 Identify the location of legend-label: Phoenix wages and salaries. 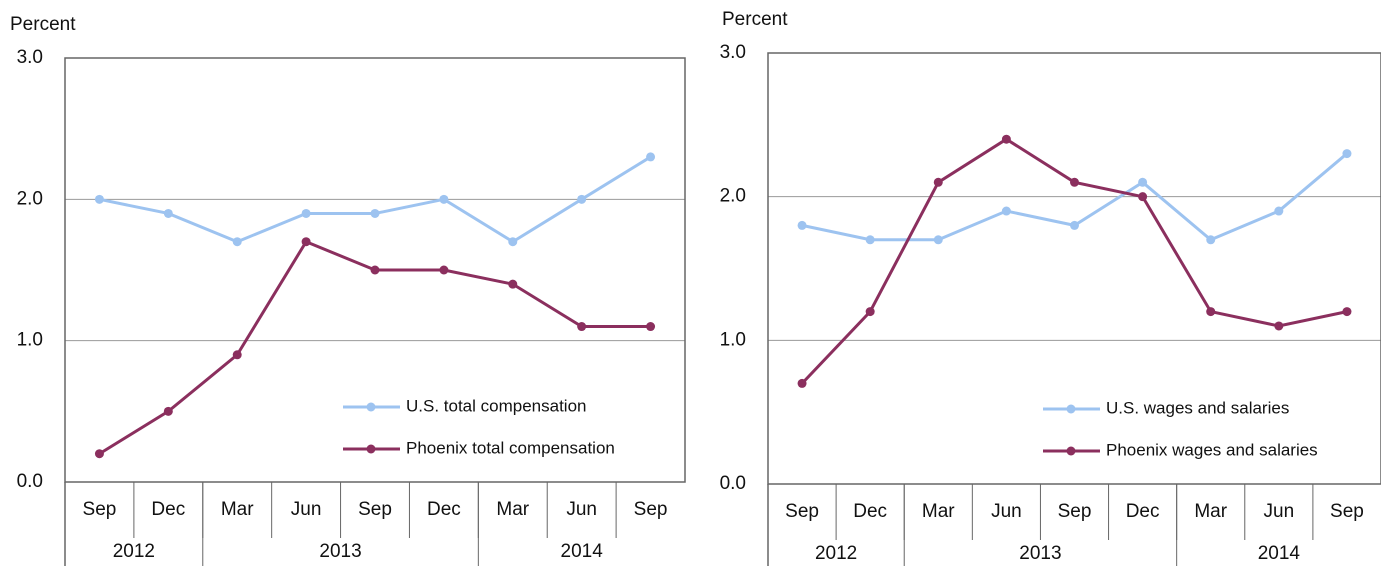
(1212, 449).